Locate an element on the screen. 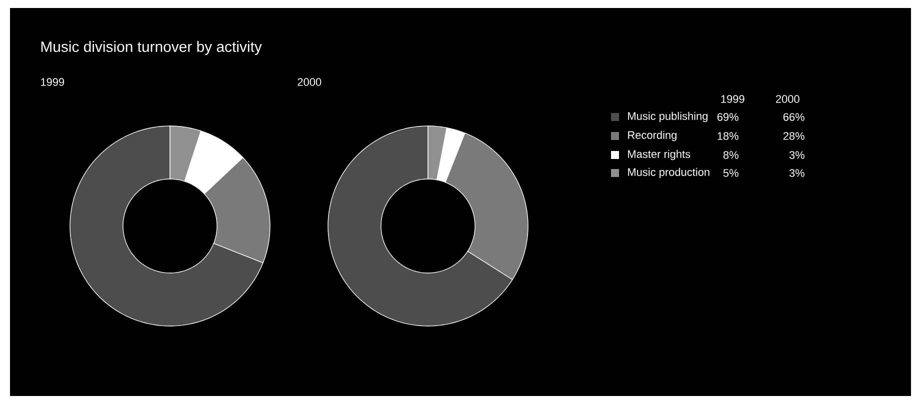  data-label: 66% is located at coordinates (793, 117).